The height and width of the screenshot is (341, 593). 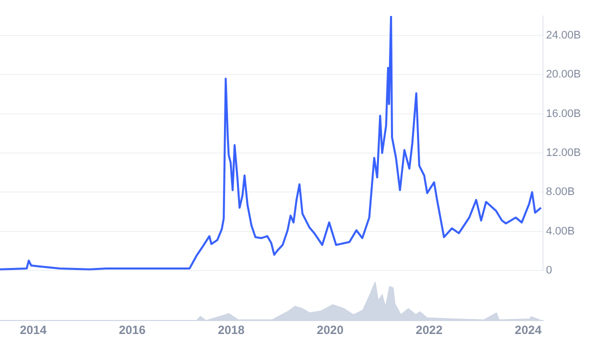 What do you see at coordinates (560, 231) in the screenshot?
I see `y-tick-label: 4.00B` at bounding box center [560, 231].